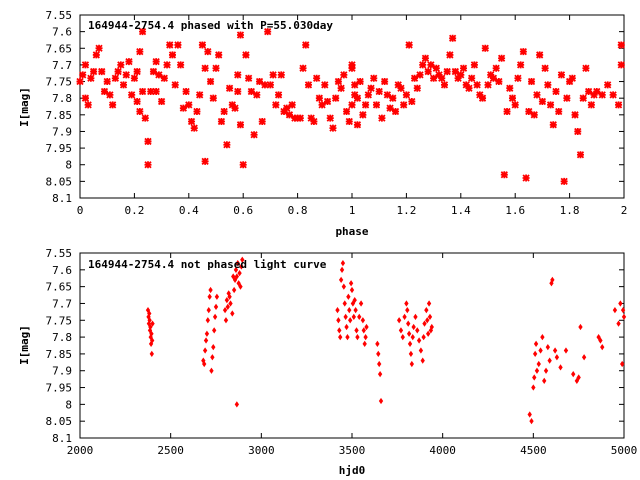  What do you see at coordinates (207, 264) in the screenshot?
I see `chart-title: 164944-2754.4 not phased light curve` at bounding box center [207, 264].